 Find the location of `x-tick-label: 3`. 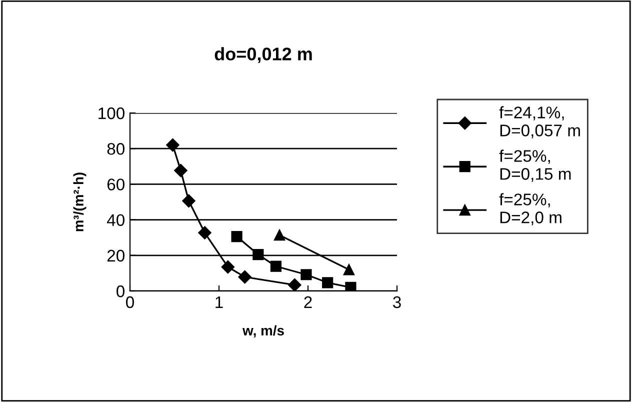

x-tick-label: 3 is located at coordinates (397, 302).